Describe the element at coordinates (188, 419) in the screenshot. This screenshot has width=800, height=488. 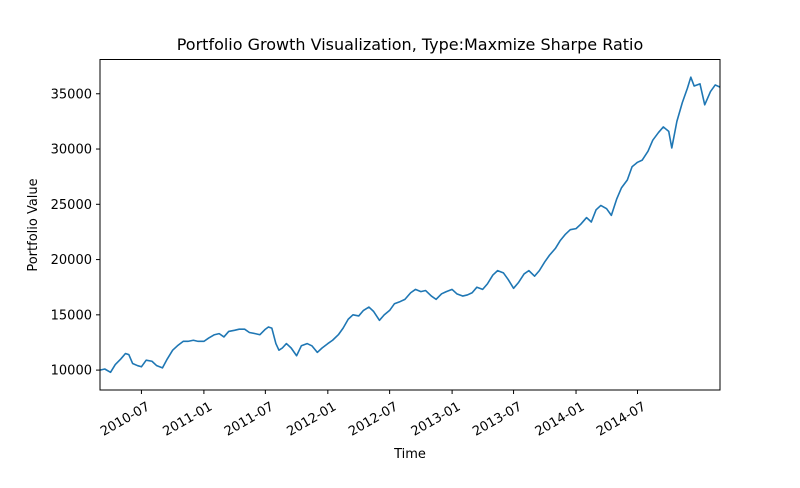
I see `x-tick-label: 2011-01` at that location.